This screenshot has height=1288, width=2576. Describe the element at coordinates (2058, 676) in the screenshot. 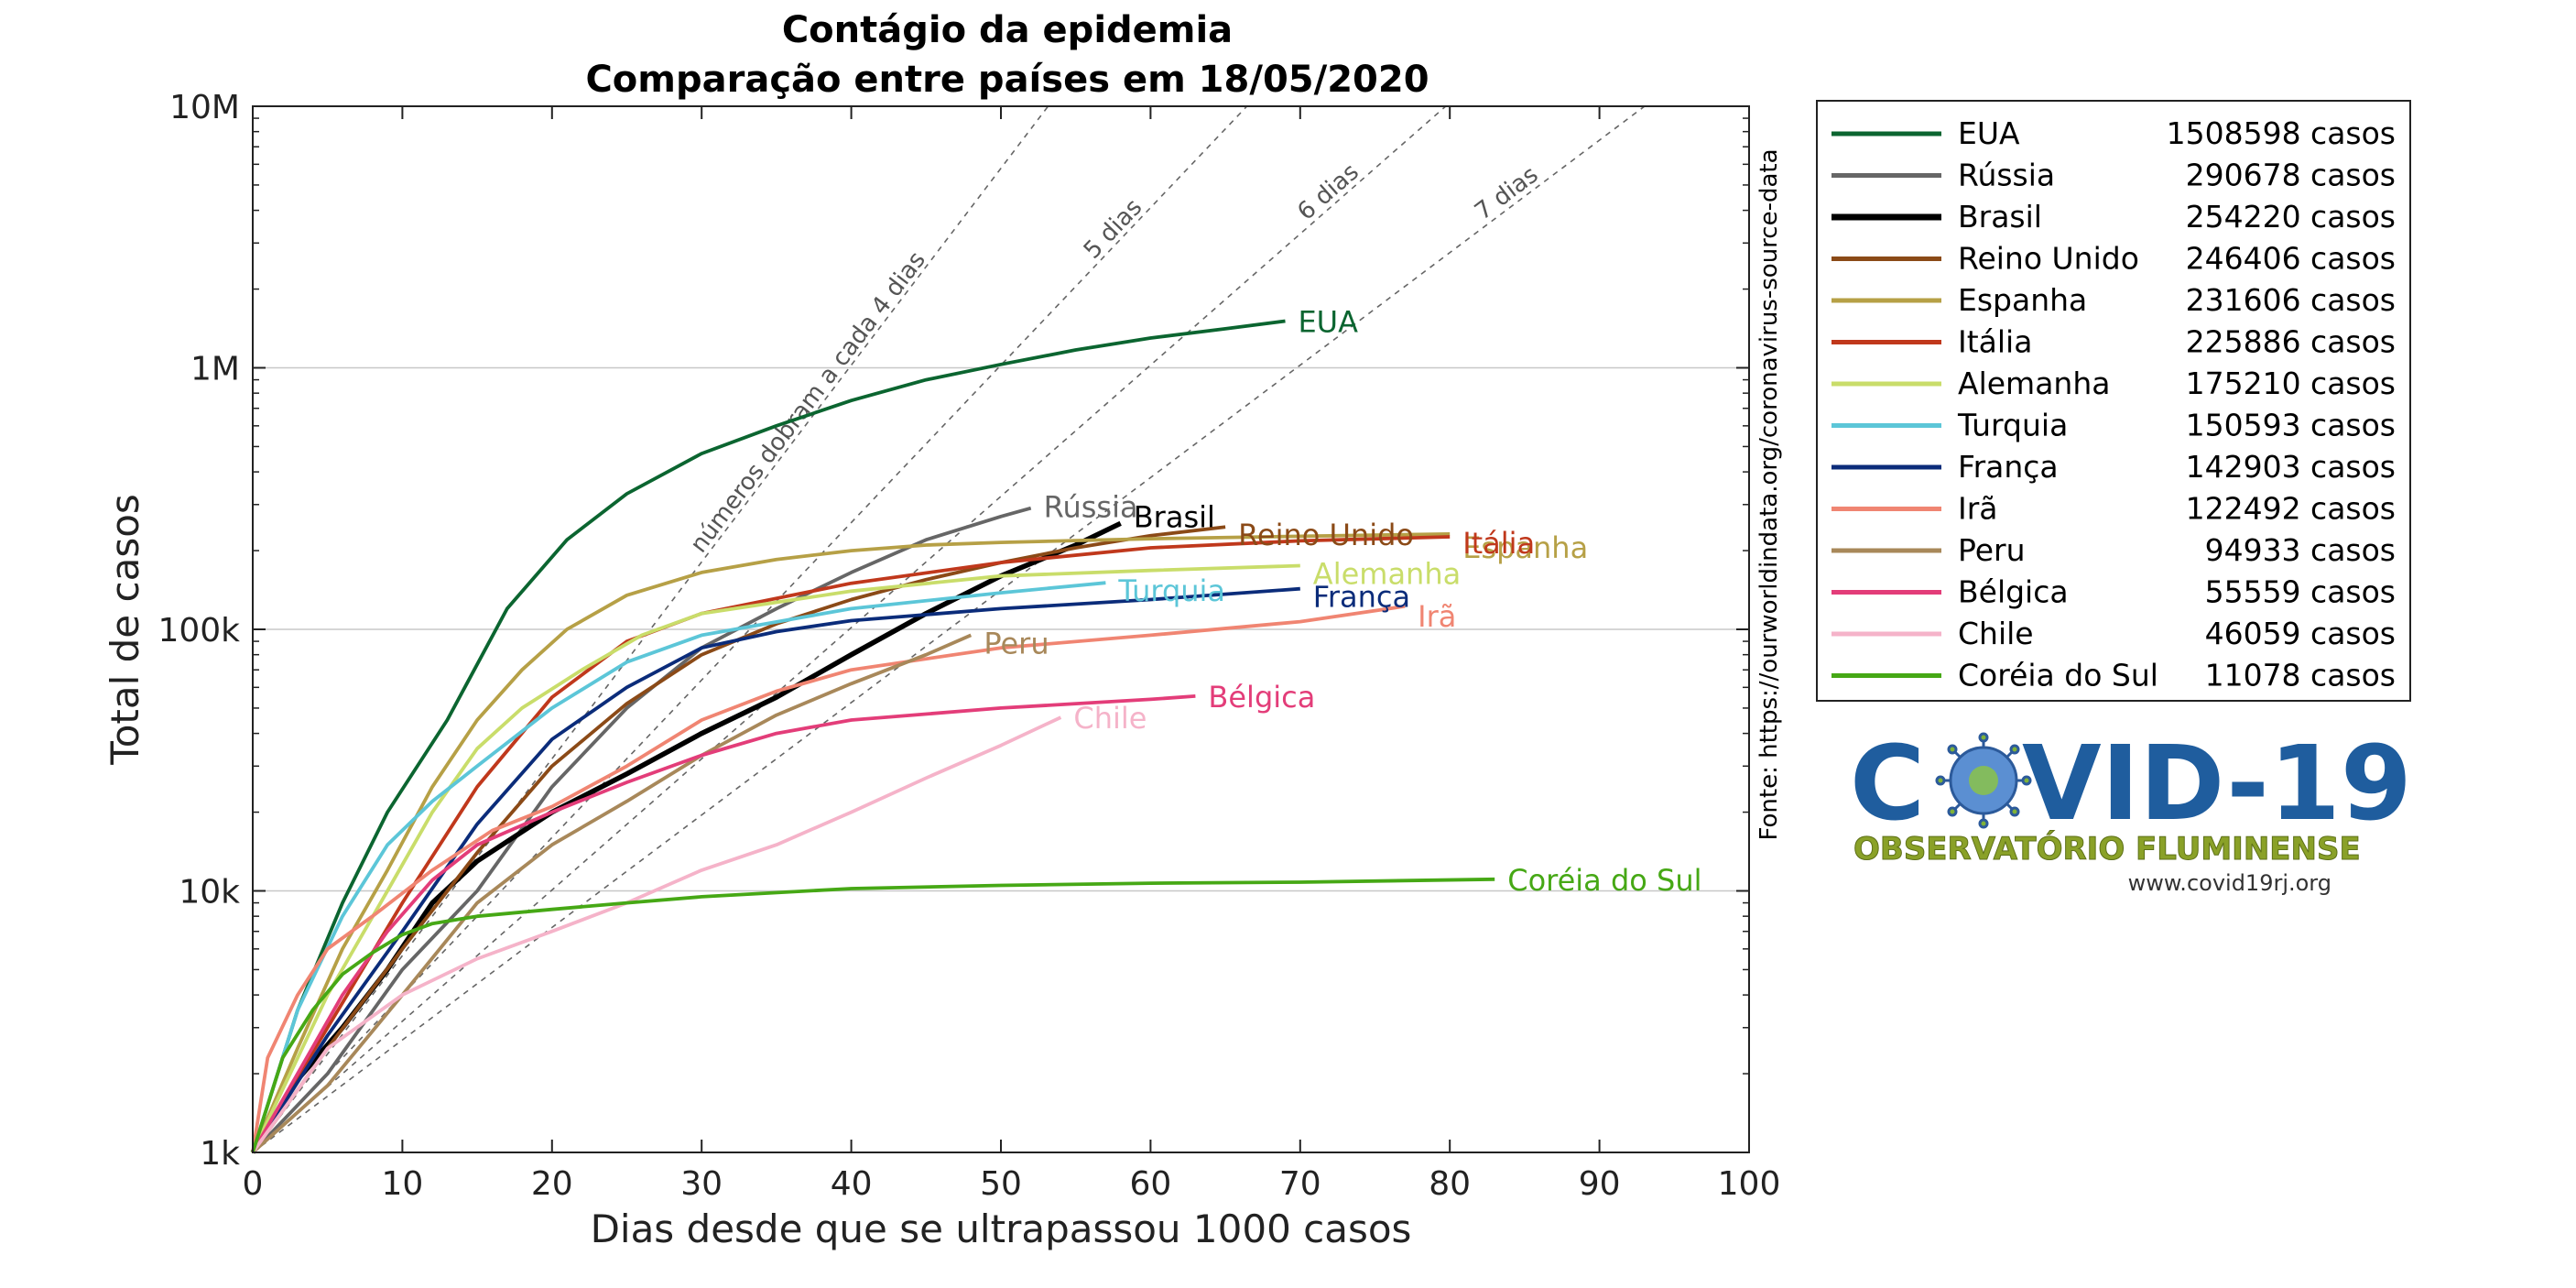

I see `legend-name: Coréia do Sul` at that location.